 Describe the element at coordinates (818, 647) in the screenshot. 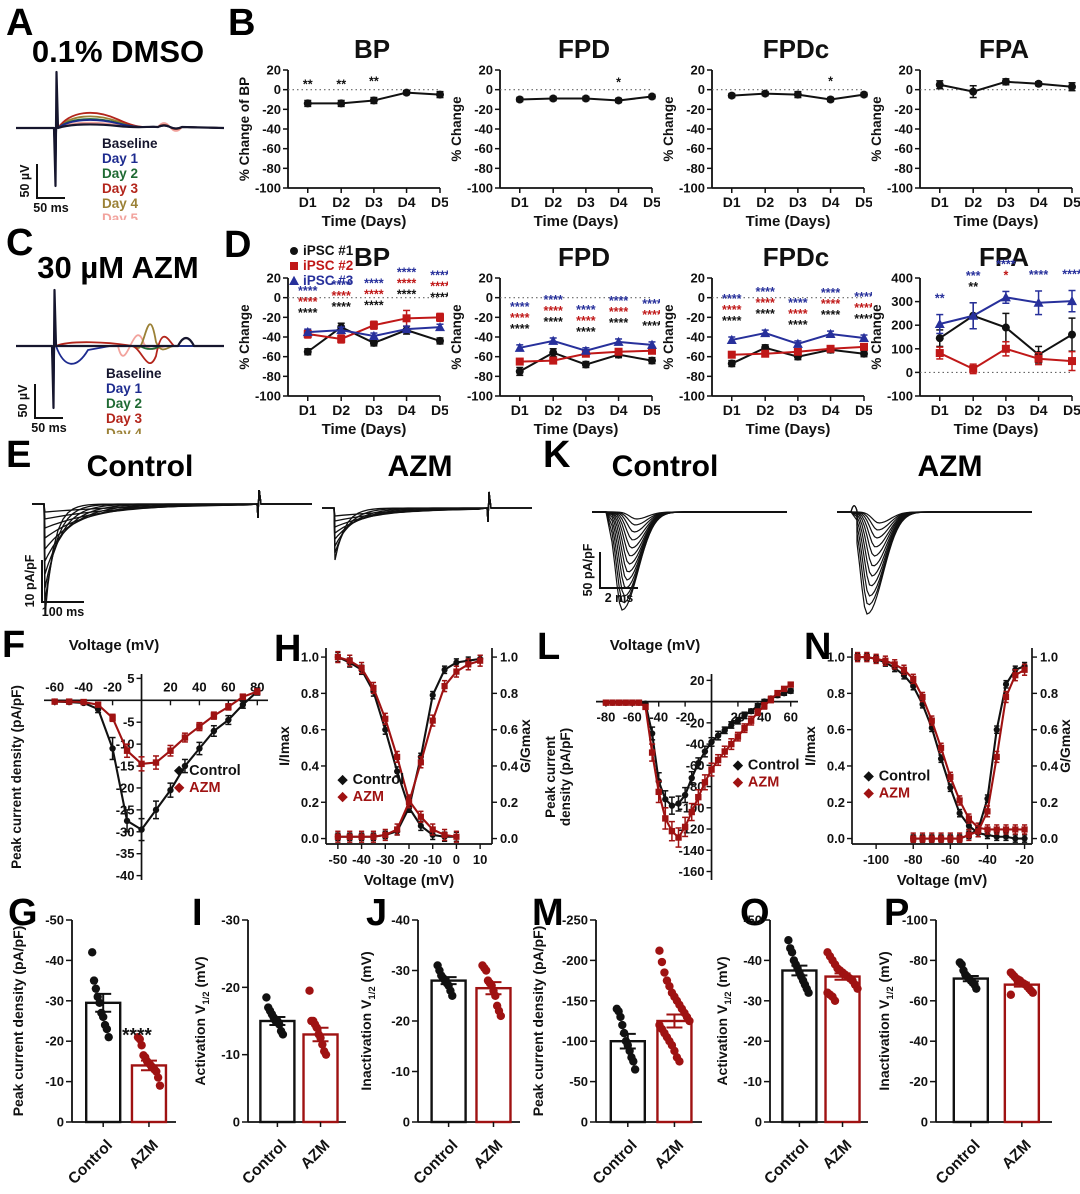

I see `panel-letter-n: N` at that location.